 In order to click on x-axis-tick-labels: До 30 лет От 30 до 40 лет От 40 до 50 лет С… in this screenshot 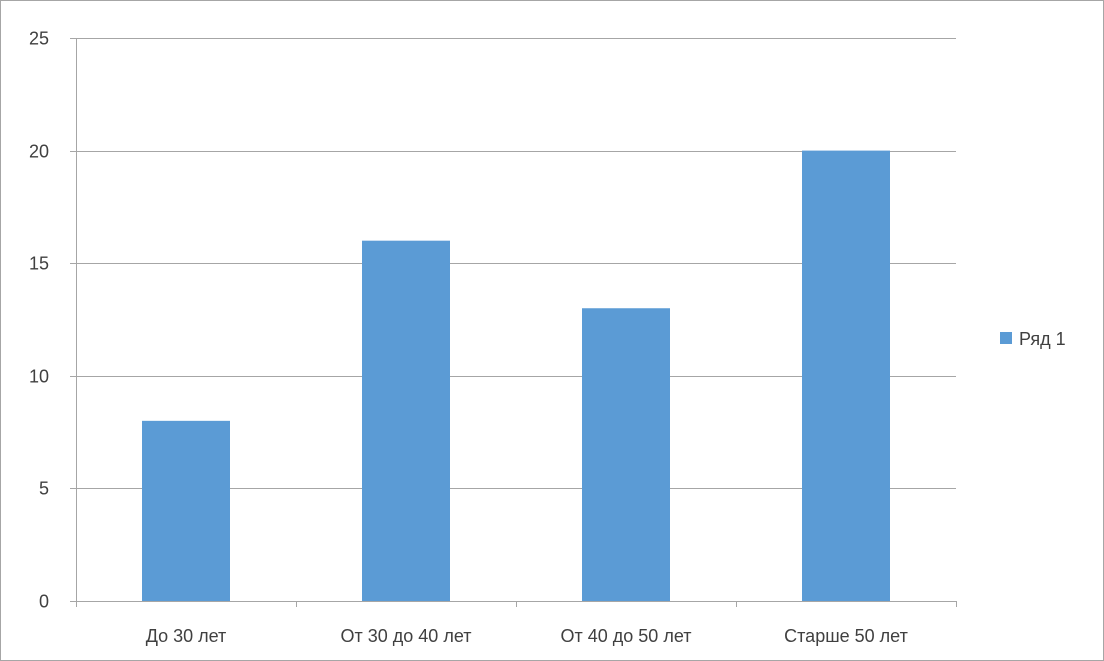, I will do `click(527, 636)`.